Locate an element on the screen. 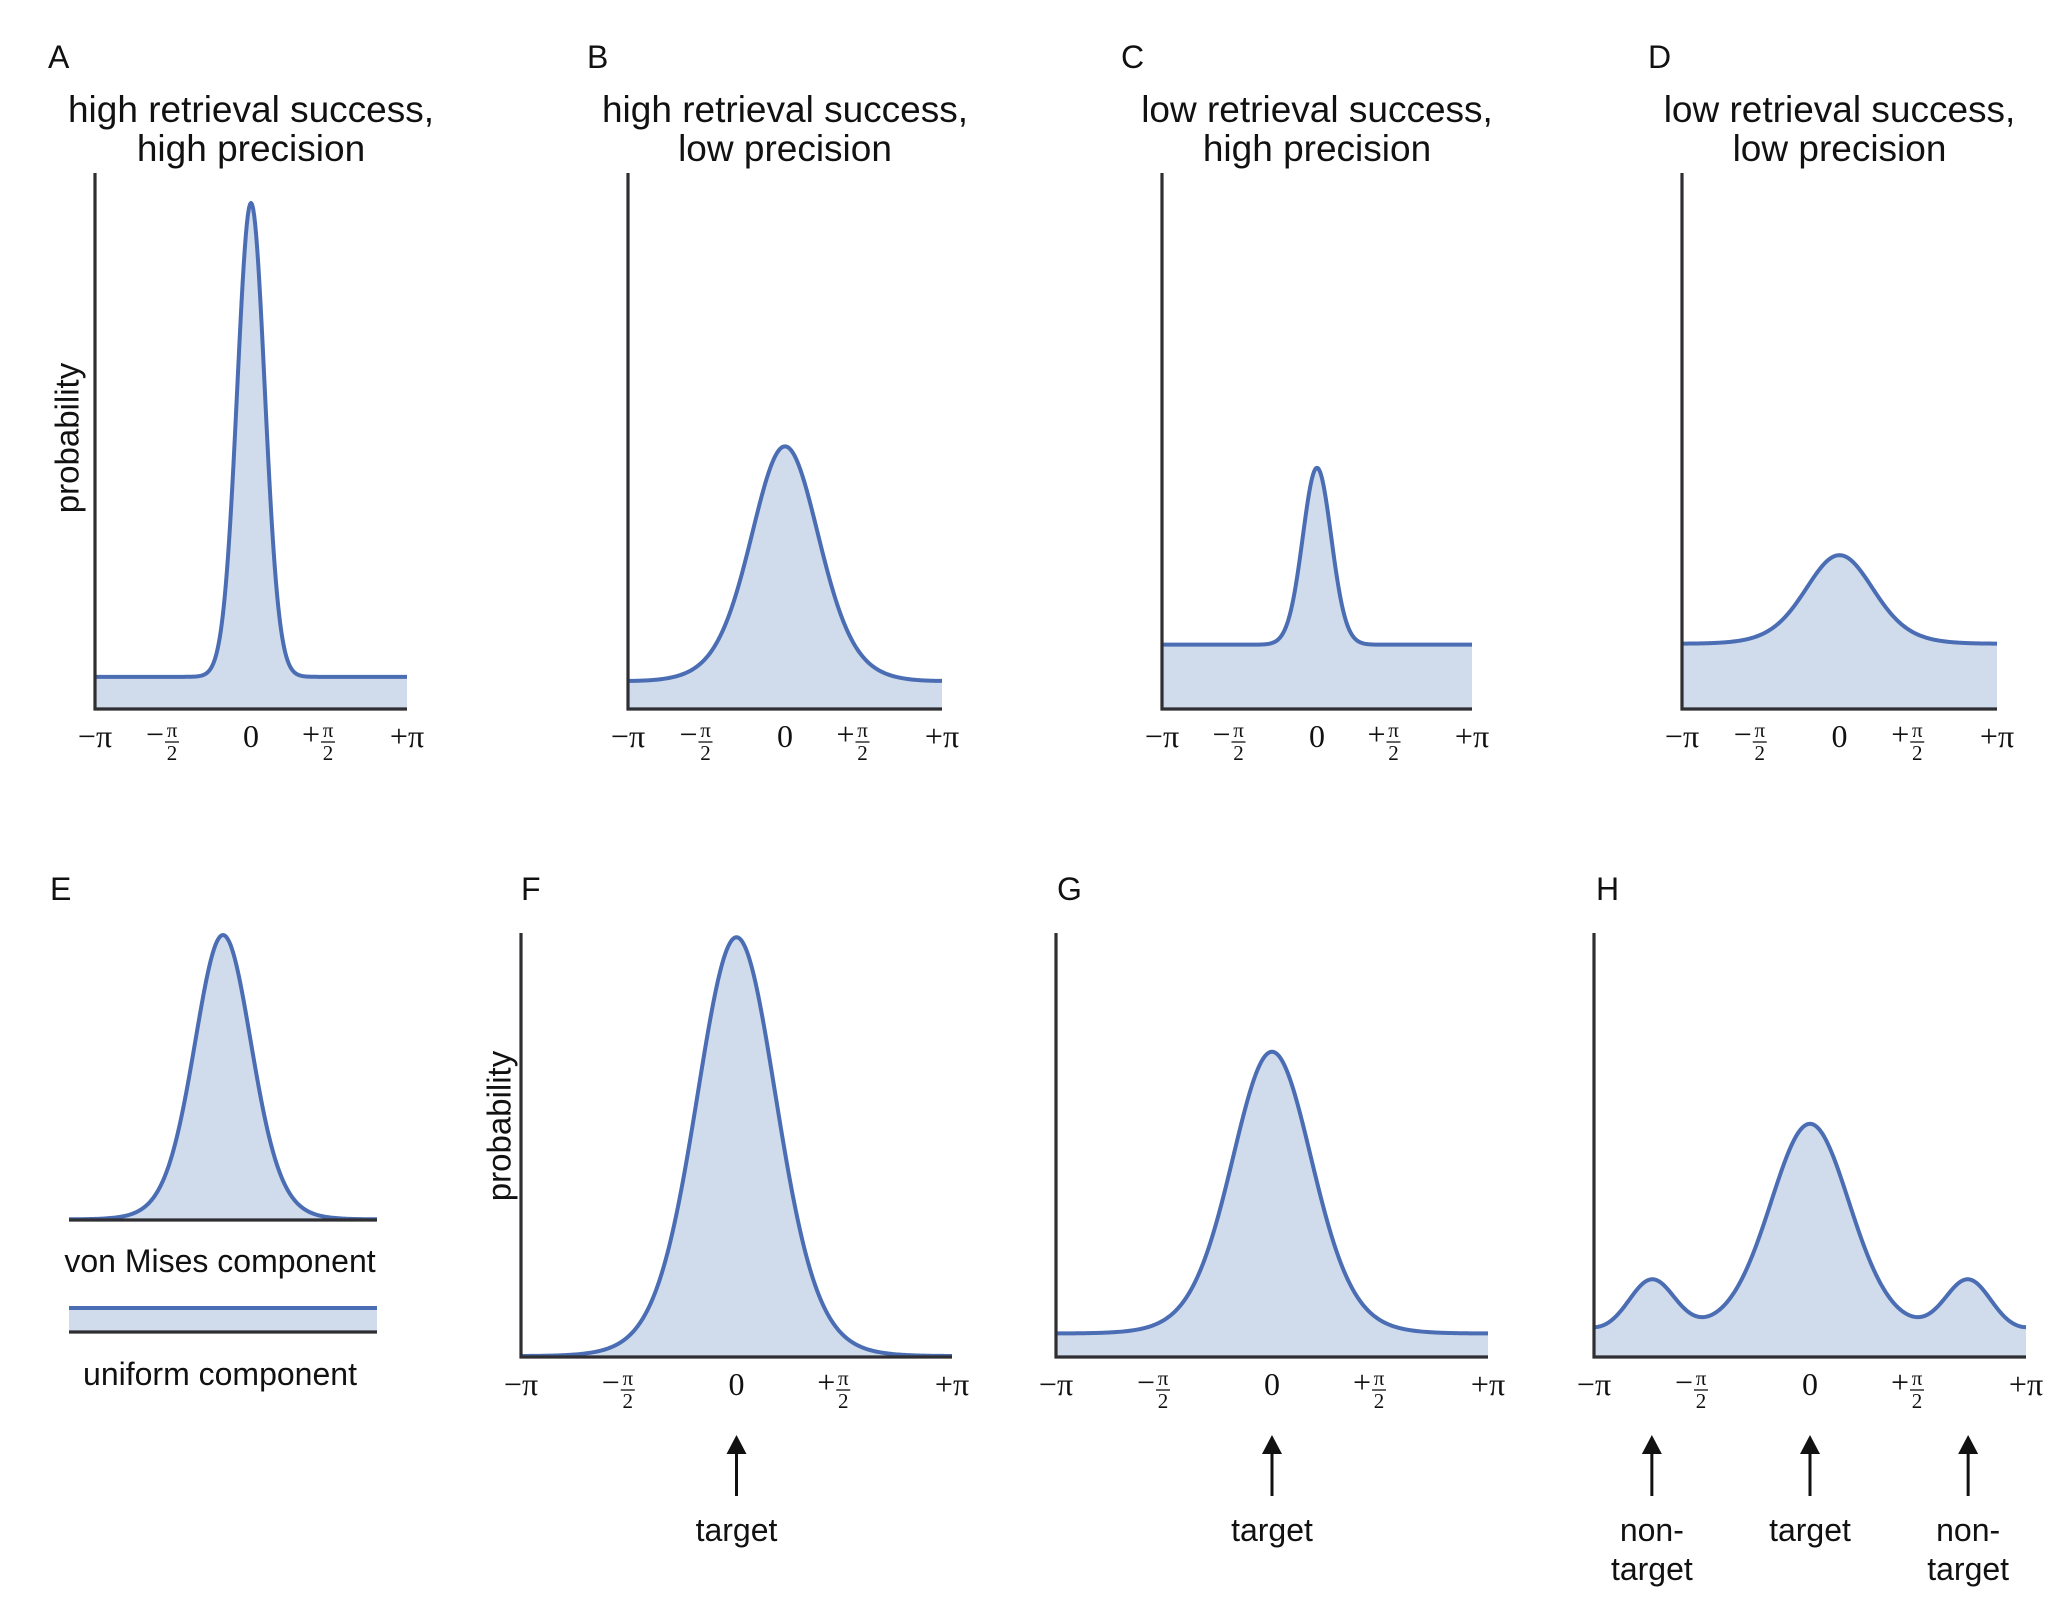 The image size is (2054, 1620). x-tick-F-0: −π is located at coordinates (521, 1384).